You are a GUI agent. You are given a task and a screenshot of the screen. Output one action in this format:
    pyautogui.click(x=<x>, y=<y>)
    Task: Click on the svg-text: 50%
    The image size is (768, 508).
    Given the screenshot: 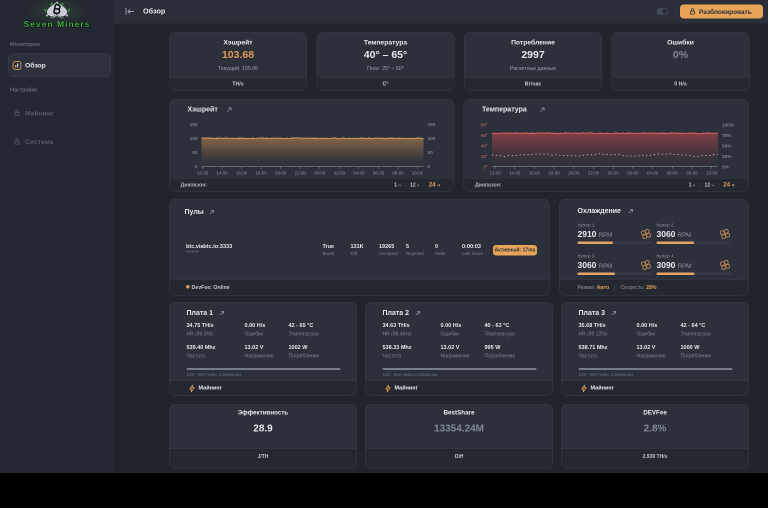 What is the action you would take?
    pyautogui.click(x=727, y=147)
    